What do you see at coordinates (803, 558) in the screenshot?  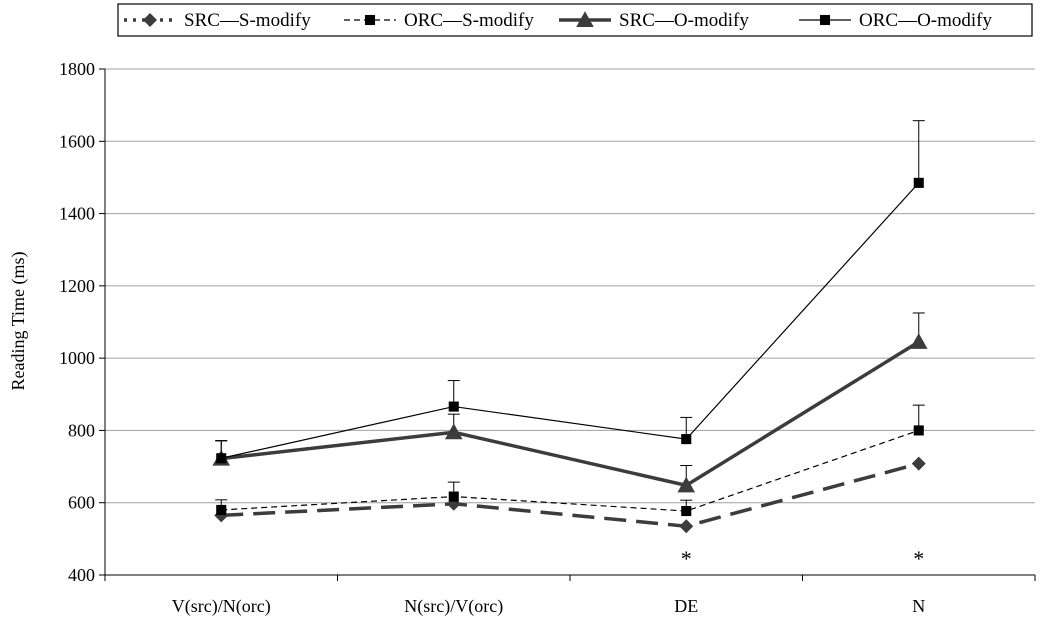 I see `annotations: * *` at bounding box center [803, 558].